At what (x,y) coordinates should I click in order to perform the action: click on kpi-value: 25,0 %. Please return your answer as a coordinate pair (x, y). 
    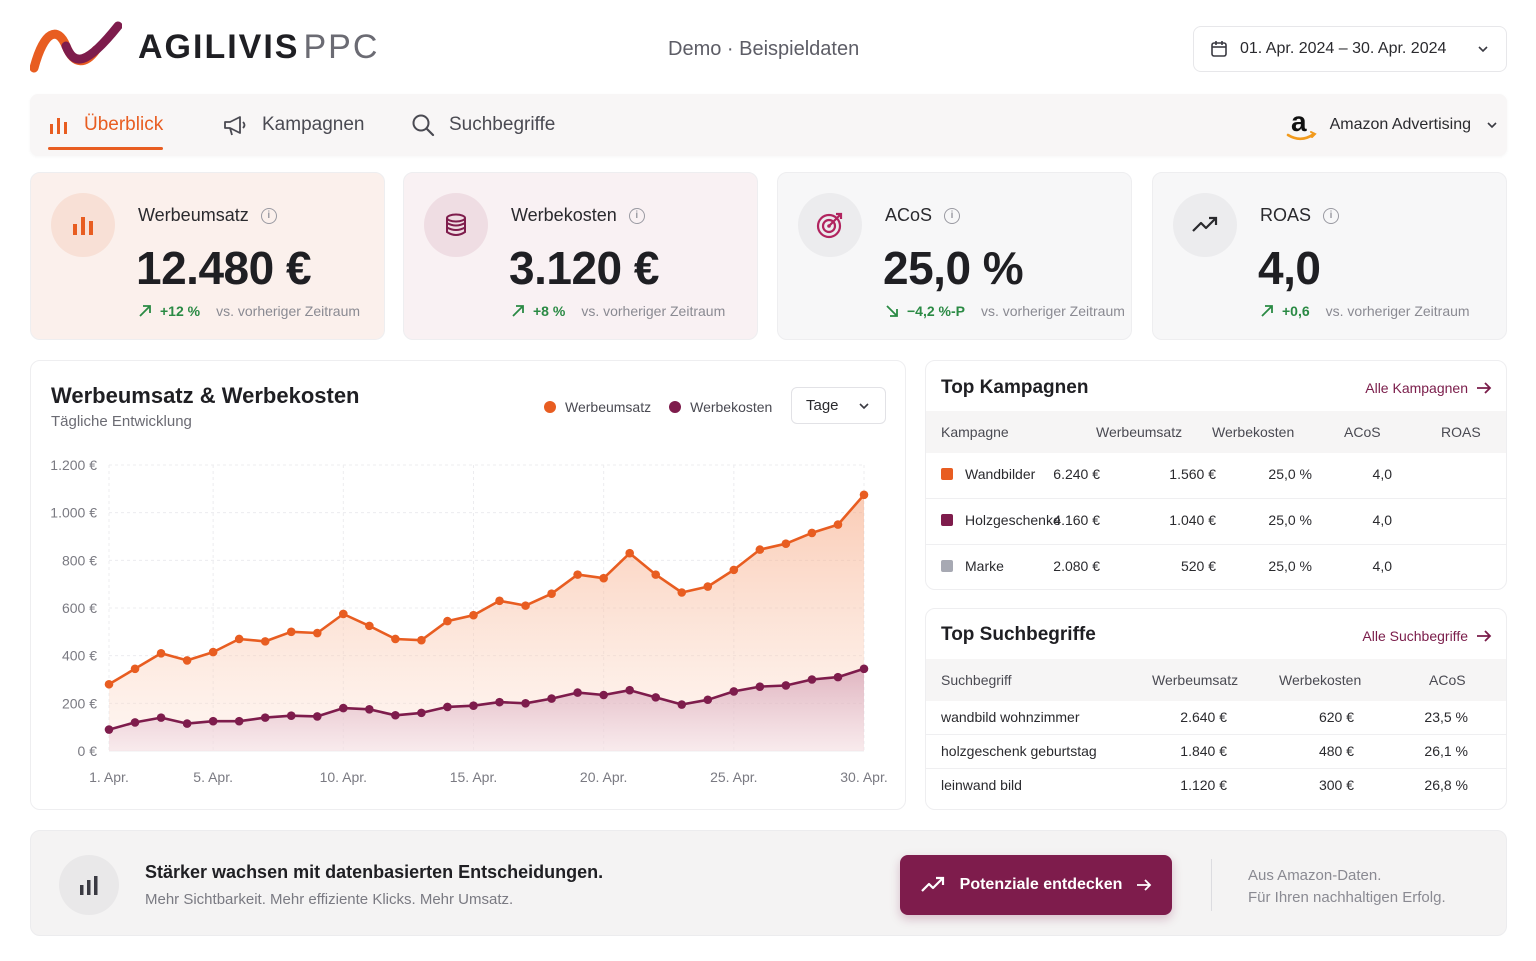
    Looking at the image, I should click on (953, 268).